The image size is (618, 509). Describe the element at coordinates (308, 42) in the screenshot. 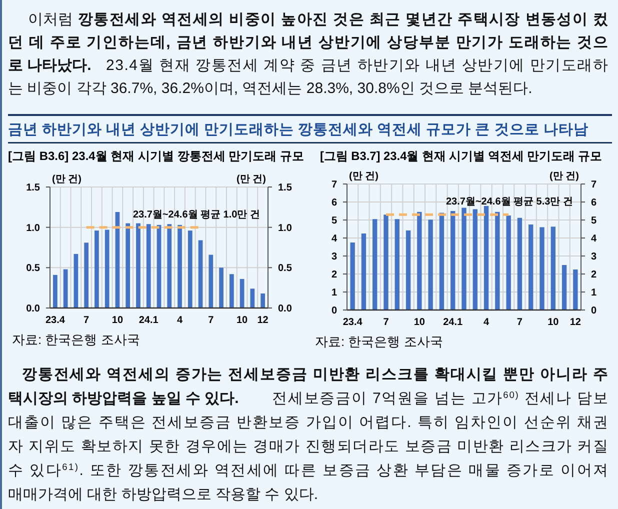

I see `text: 던 데 주로 기인하는데, 금년 하반기와 내년 상반기에 상당부분 만기가 도래하는 것으` at that location.